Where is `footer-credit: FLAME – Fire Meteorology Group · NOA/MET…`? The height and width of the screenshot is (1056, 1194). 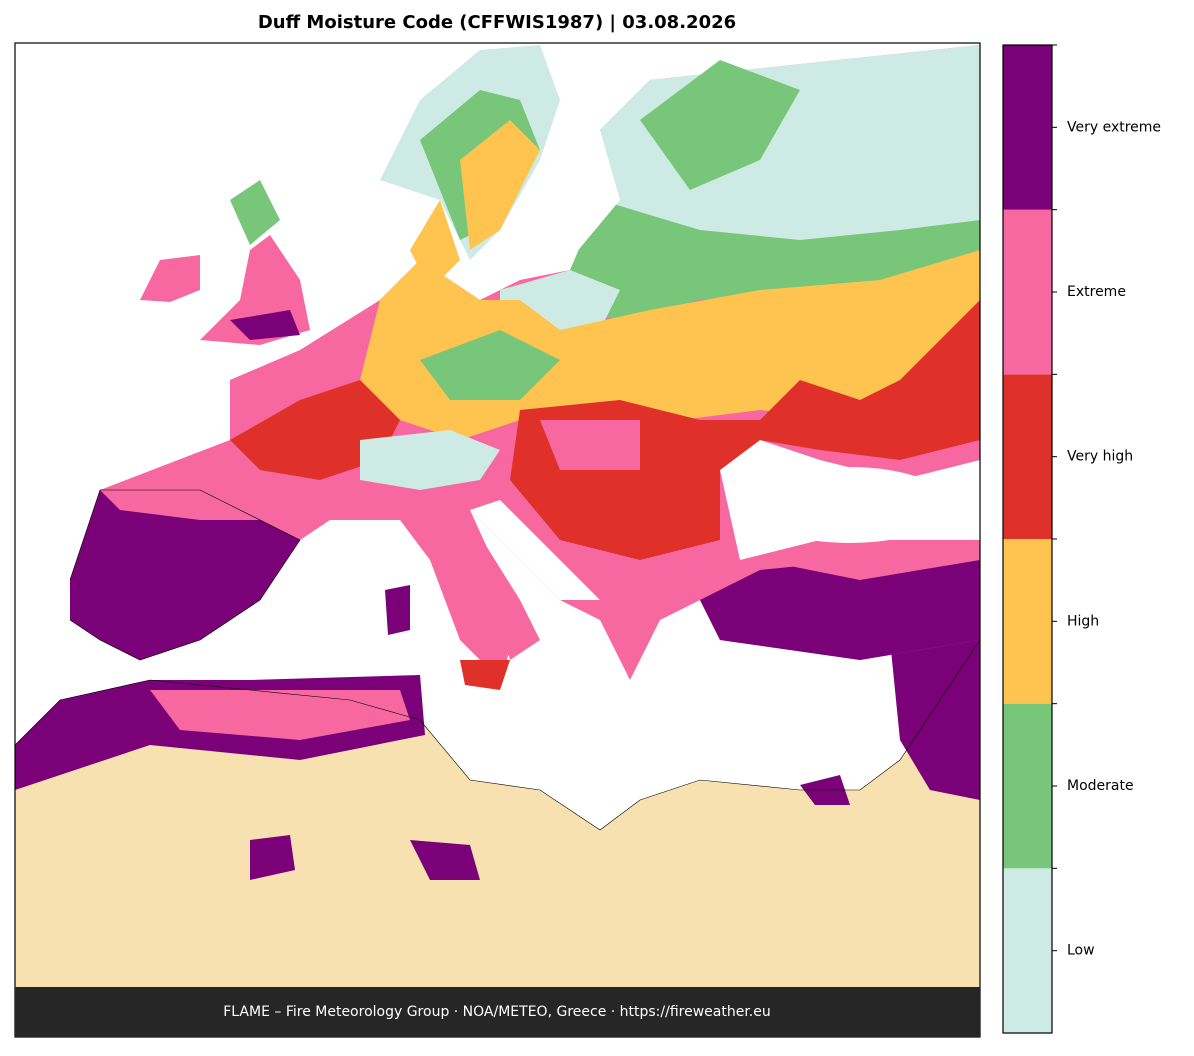 footer-credit: FLAME – Fire Meteorology Group · NOA/MET… is located at coordinates (497, 1012).